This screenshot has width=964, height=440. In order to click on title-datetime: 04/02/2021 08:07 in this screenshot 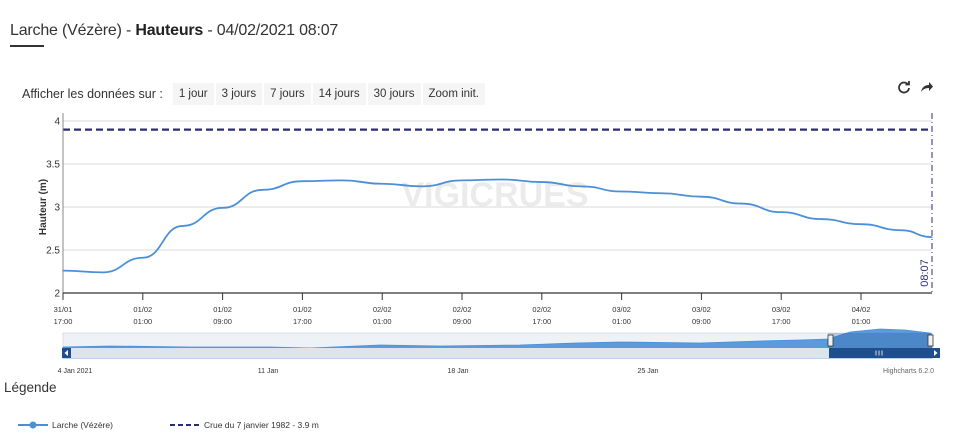, I will do `click(277, 30)`.